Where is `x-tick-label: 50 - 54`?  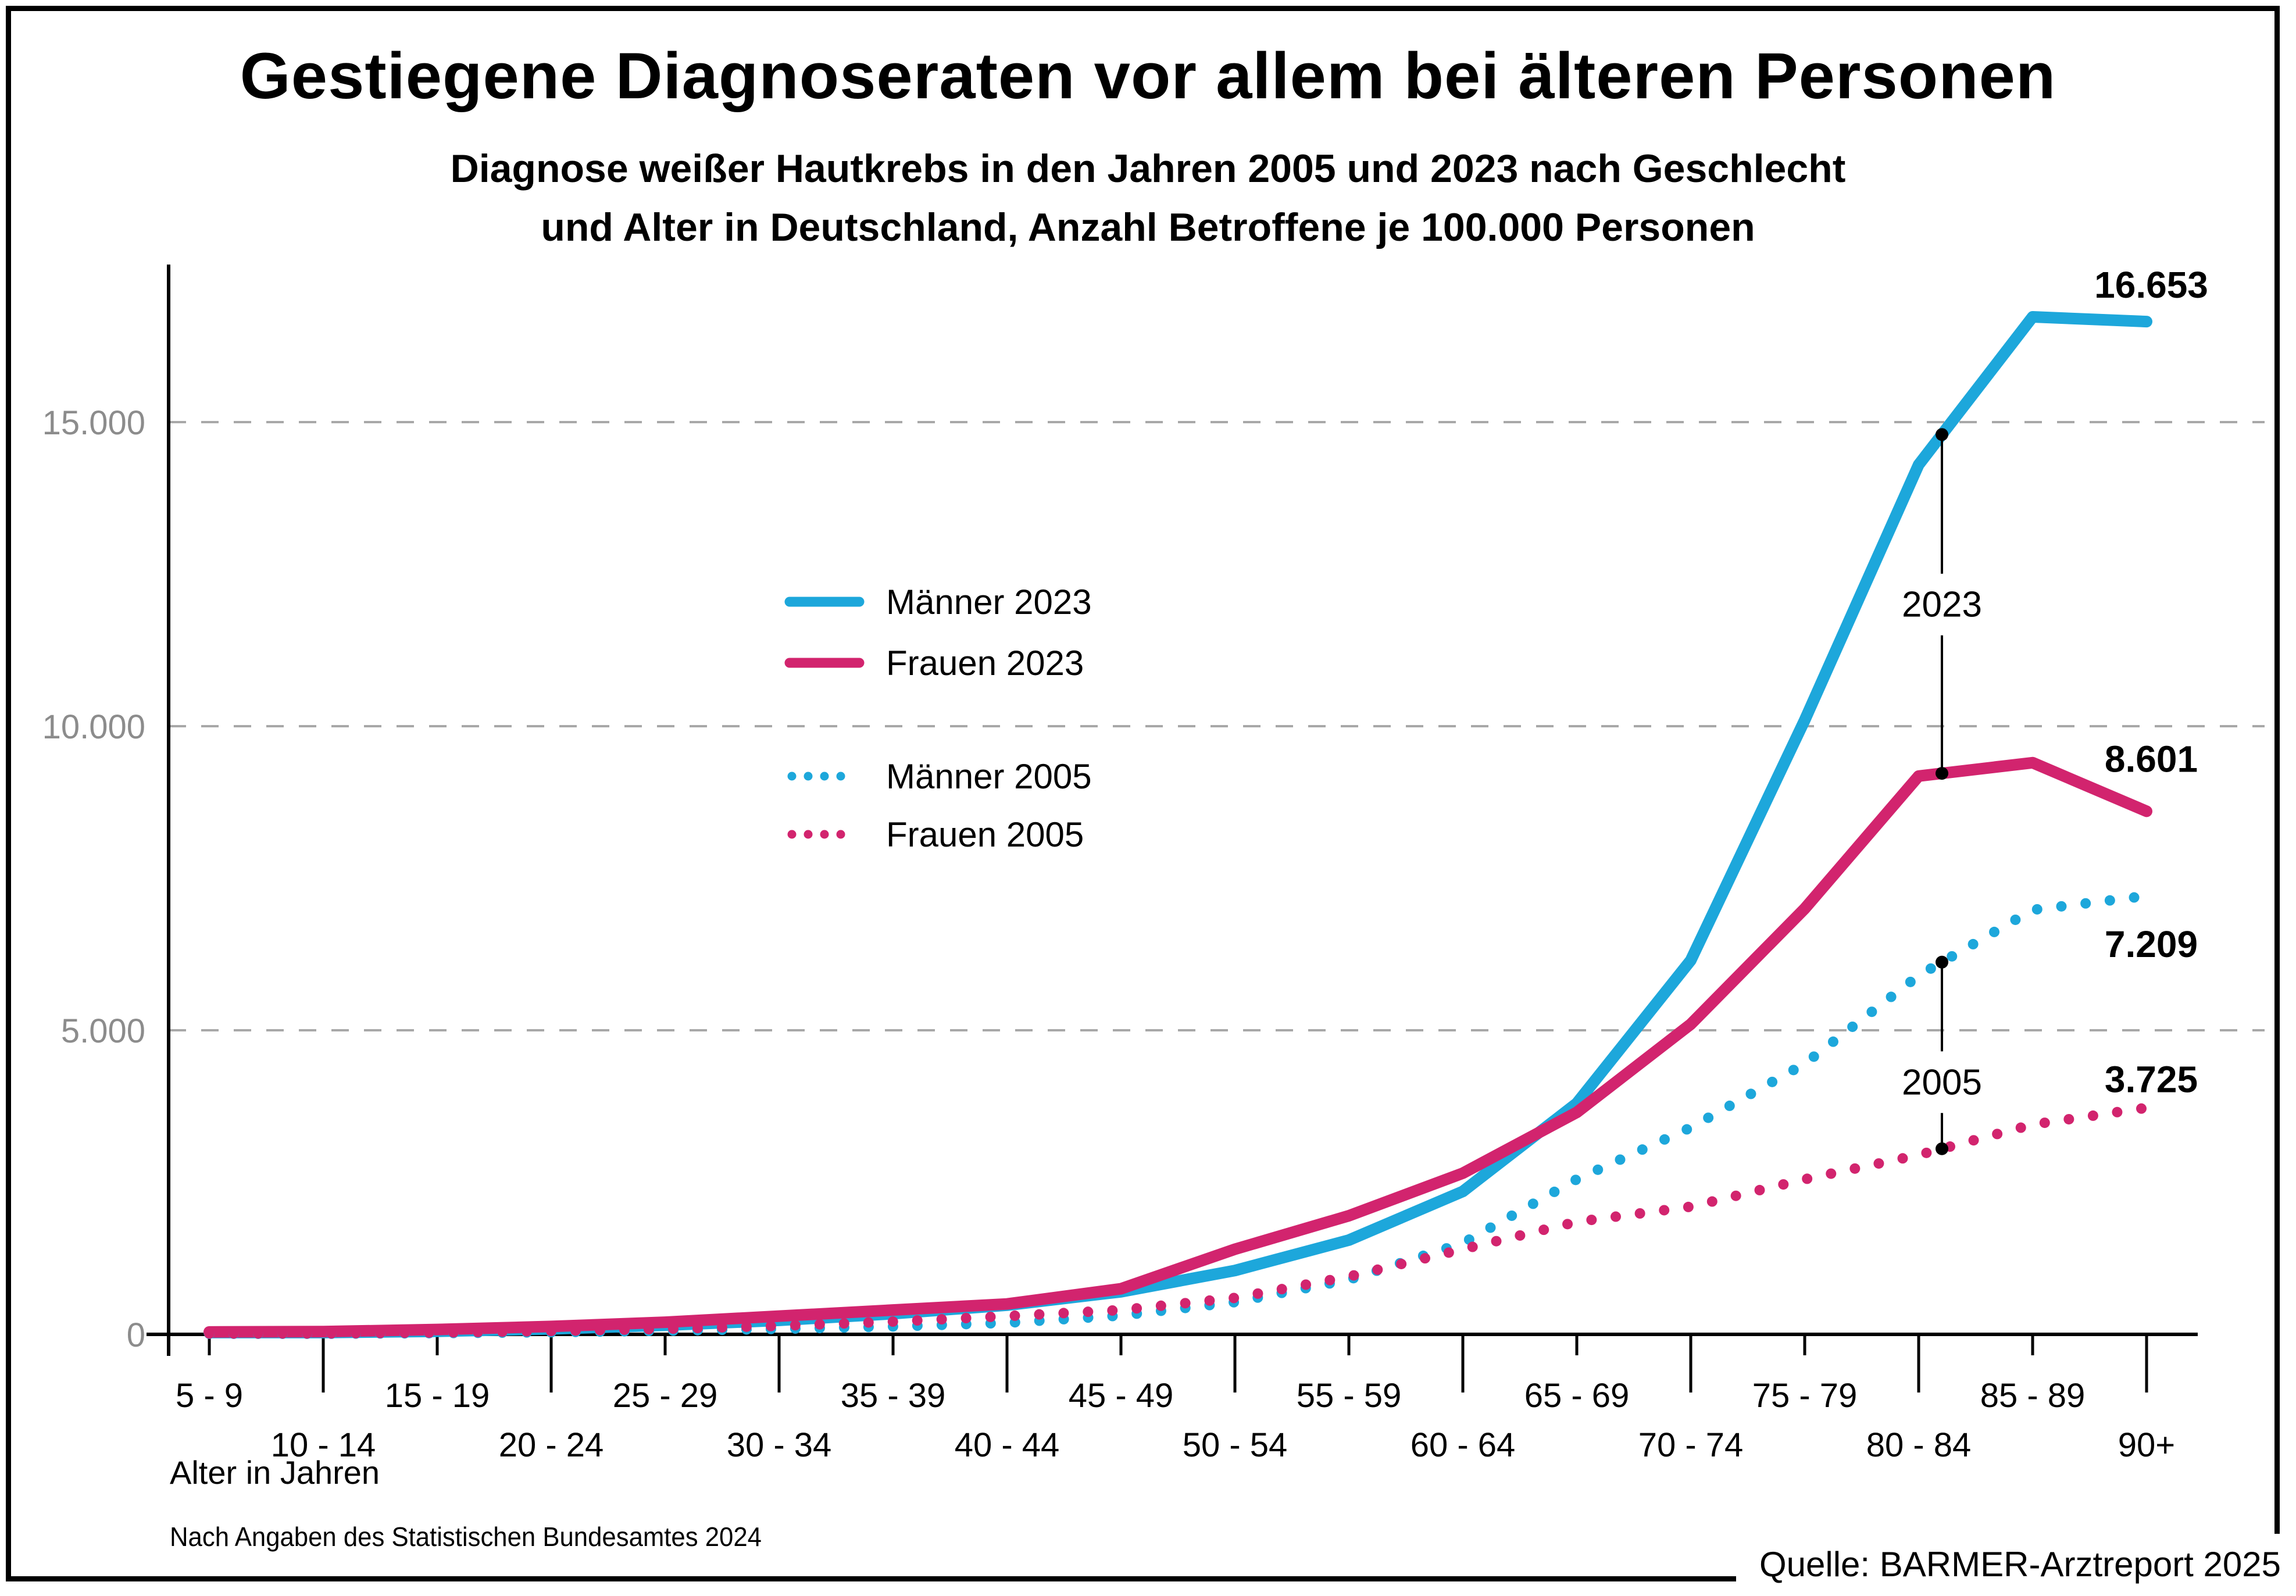
x-tick-label: 50 - 54 is located at coordinates (1235, 1445).